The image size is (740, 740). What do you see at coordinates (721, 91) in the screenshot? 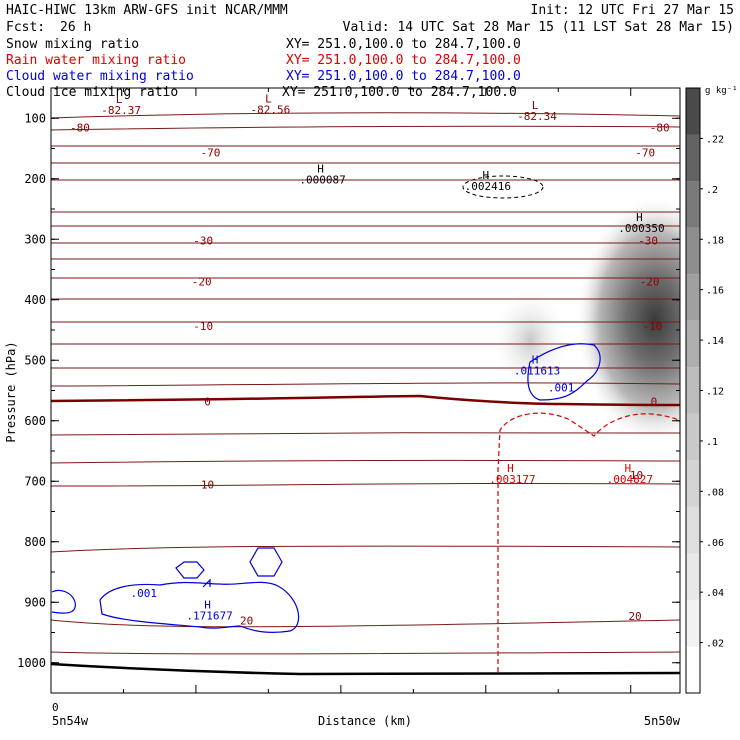
I see `colorbar-unit: g kg⁻¹` at bounding box center [721, 91].